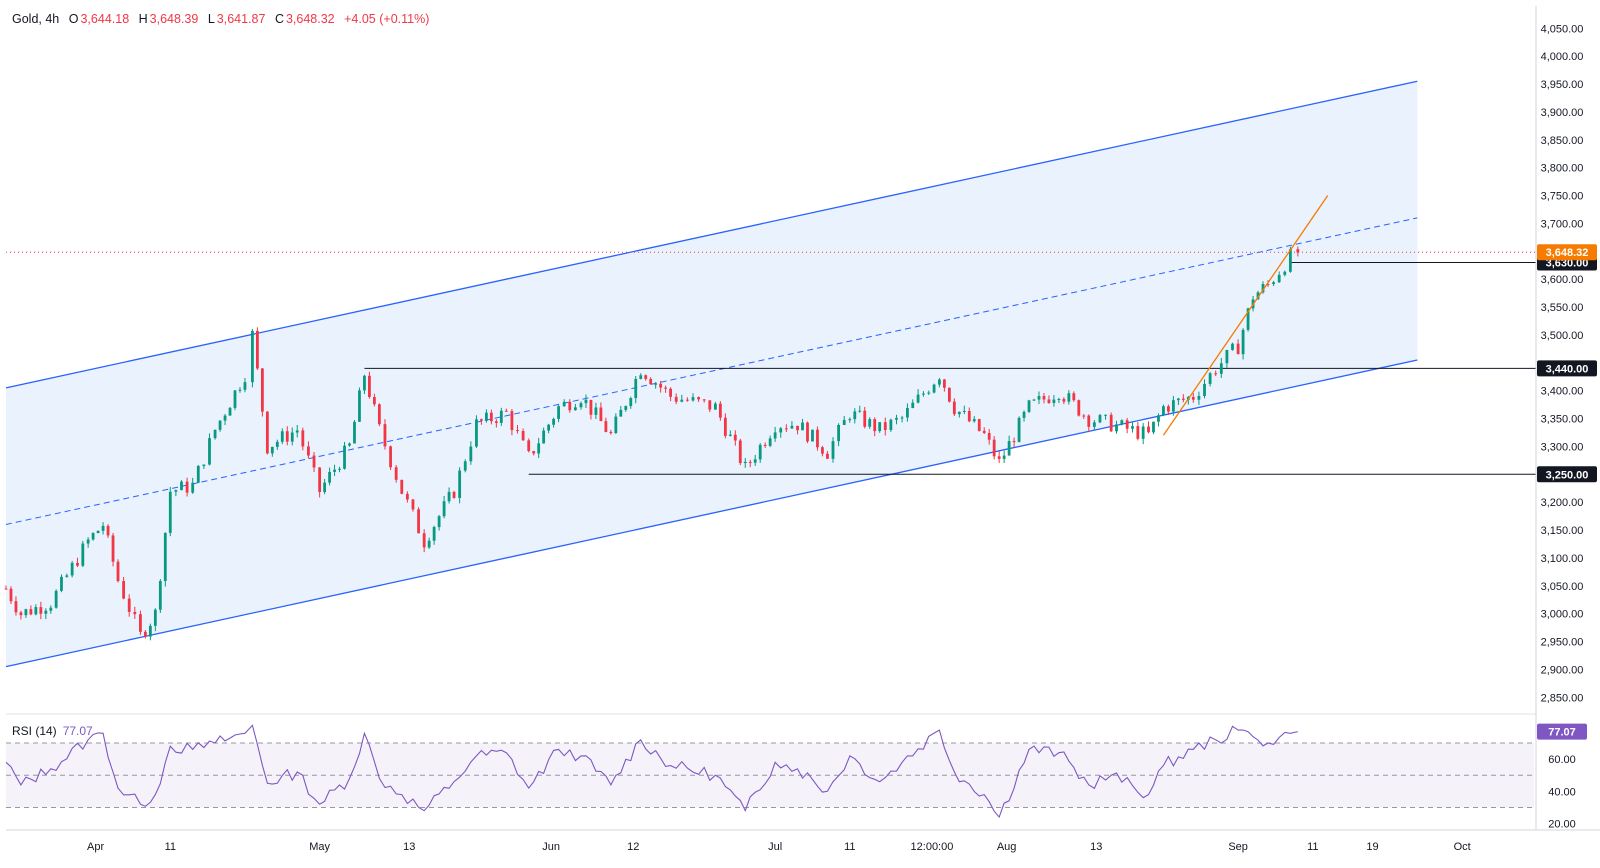 The width and height of the screenshot is (1600, 868). I want to click on open-value: 3,644.18, so click(105, 19).